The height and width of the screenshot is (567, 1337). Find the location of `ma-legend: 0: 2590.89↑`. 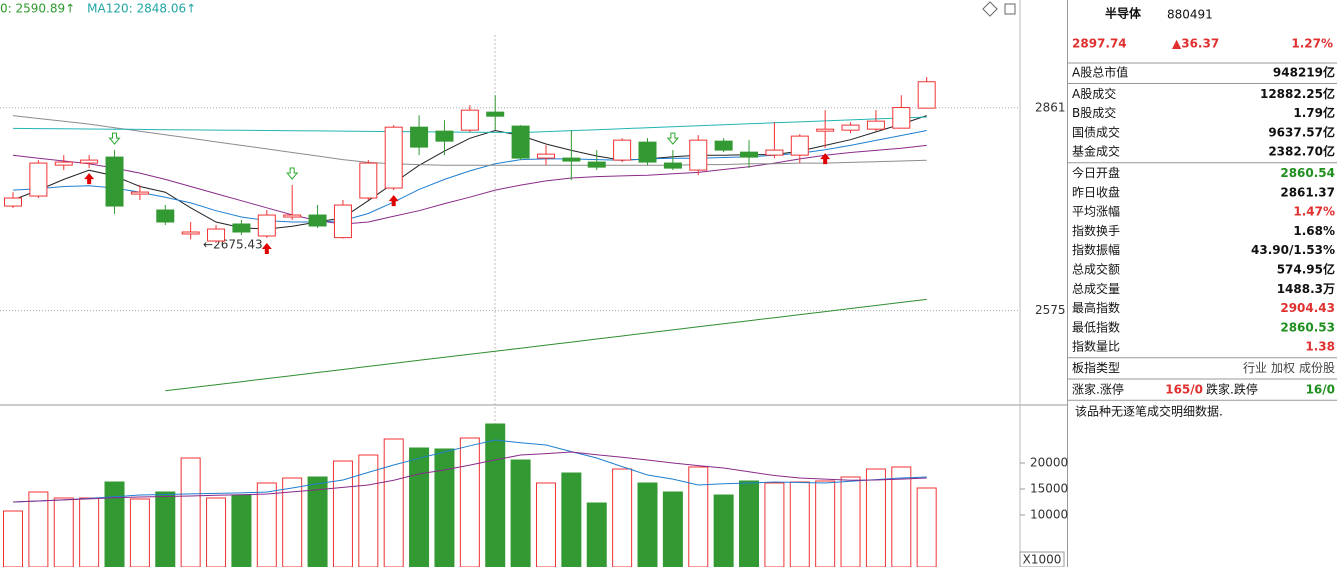

ma-legend: 0: 2590.89↑ is located at coordinates (37, 9).